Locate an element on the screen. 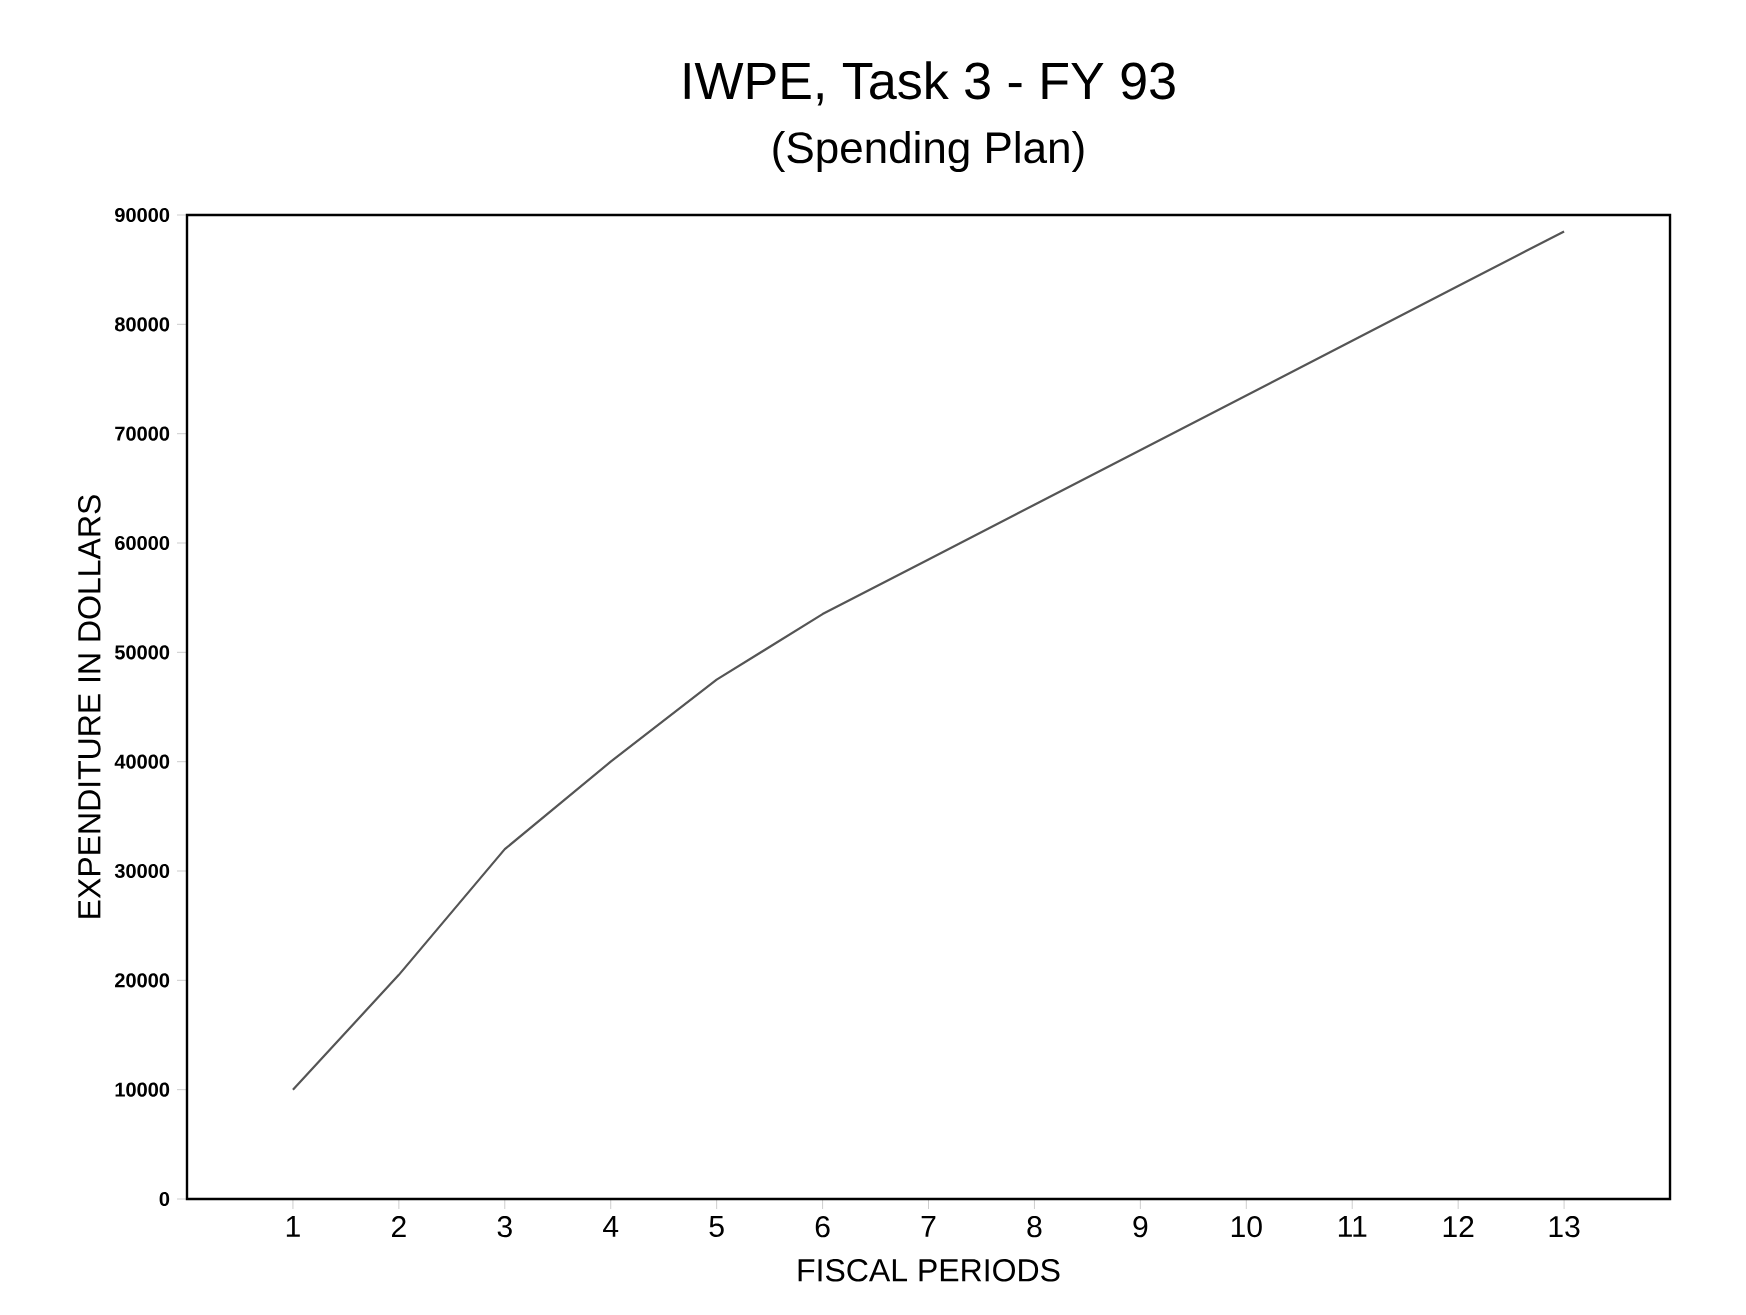  x-tick-label: 13 is located at coordinates (1564, 1227).